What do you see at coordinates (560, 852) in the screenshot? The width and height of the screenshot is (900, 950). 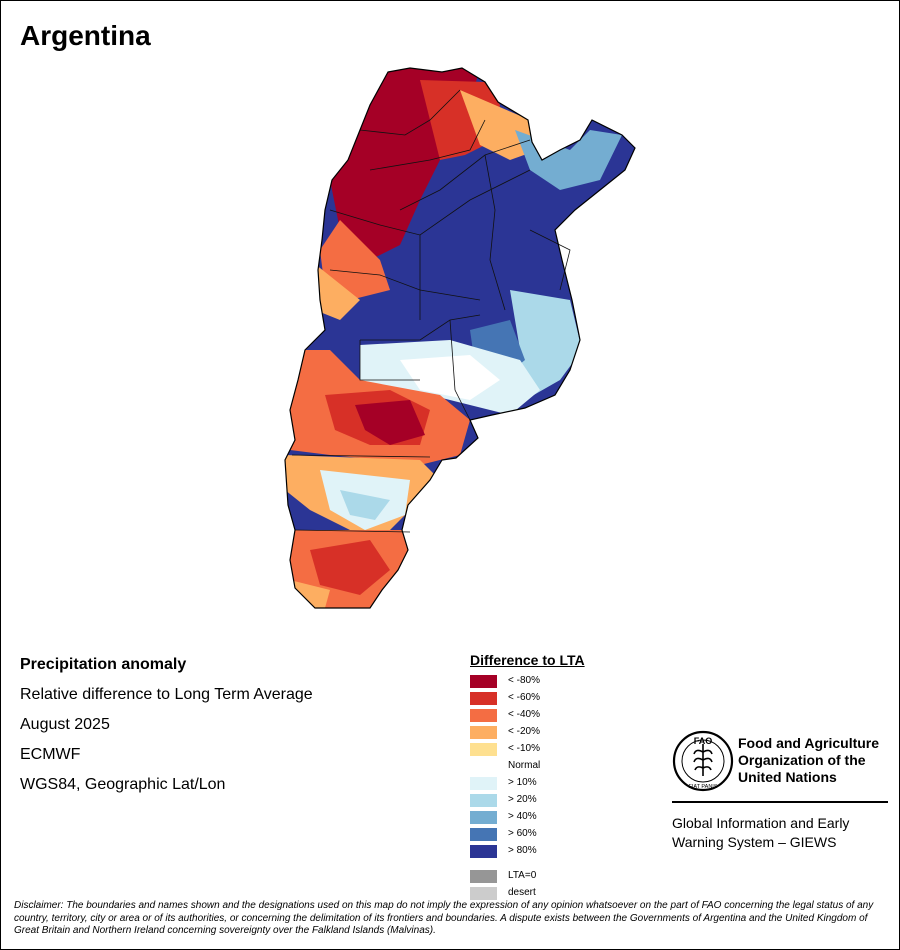 I see `legend-item: > 80%` at bounding box center [560, 852].